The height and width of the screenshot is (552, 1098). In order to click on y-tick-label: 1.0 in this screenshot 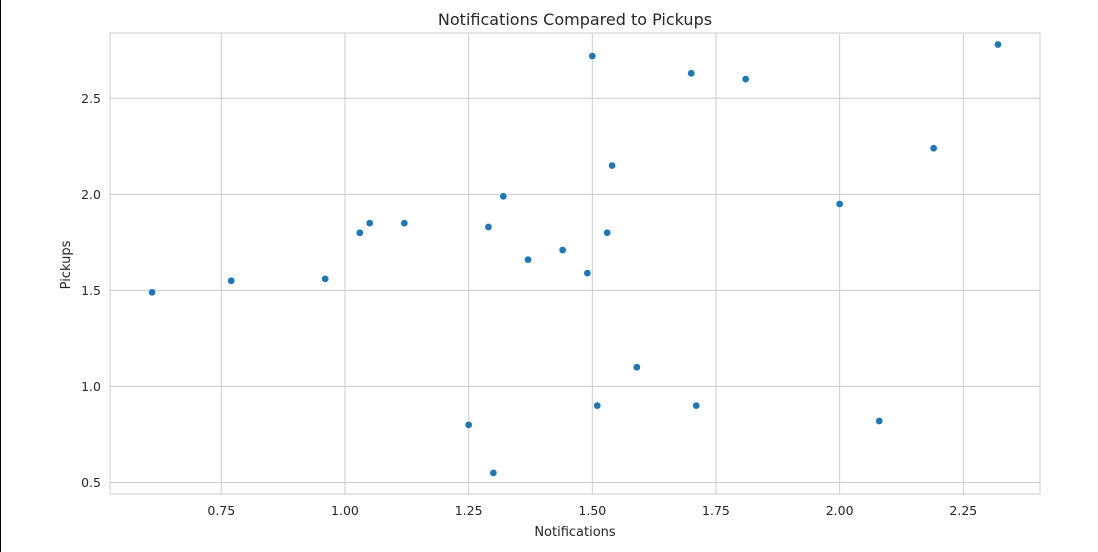, I will do `click(91, 386)`.